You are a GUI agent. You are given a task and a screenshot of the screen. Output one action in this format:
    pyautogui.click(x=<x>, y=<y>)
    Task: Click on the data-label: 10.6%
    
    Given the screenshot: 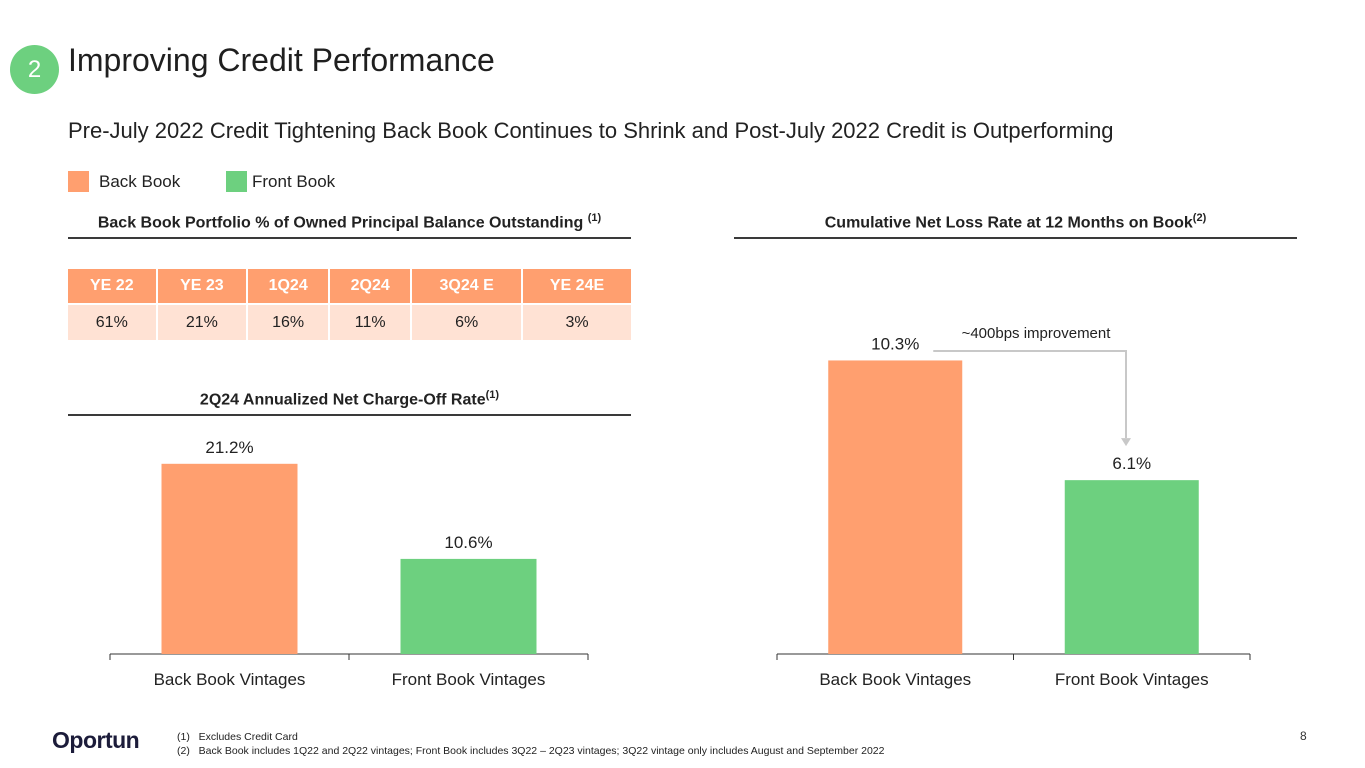 What is the action you would take?
    pyautogui.click(x=468, y=542)
    